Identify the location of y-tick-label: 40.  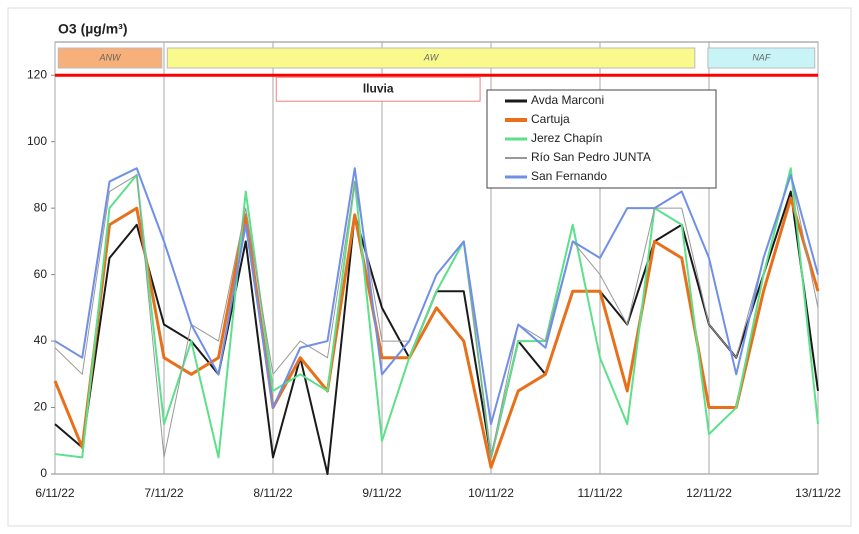
(41, 340).